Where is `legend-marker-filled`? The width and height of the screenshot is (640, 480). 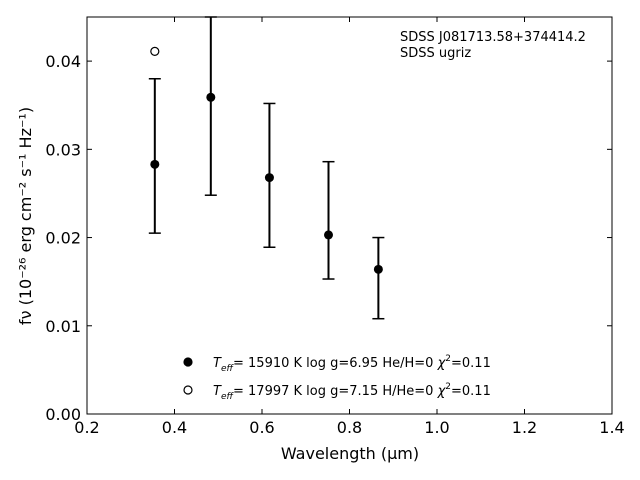
legend-marker-filled is located at coordinates (188, 362).